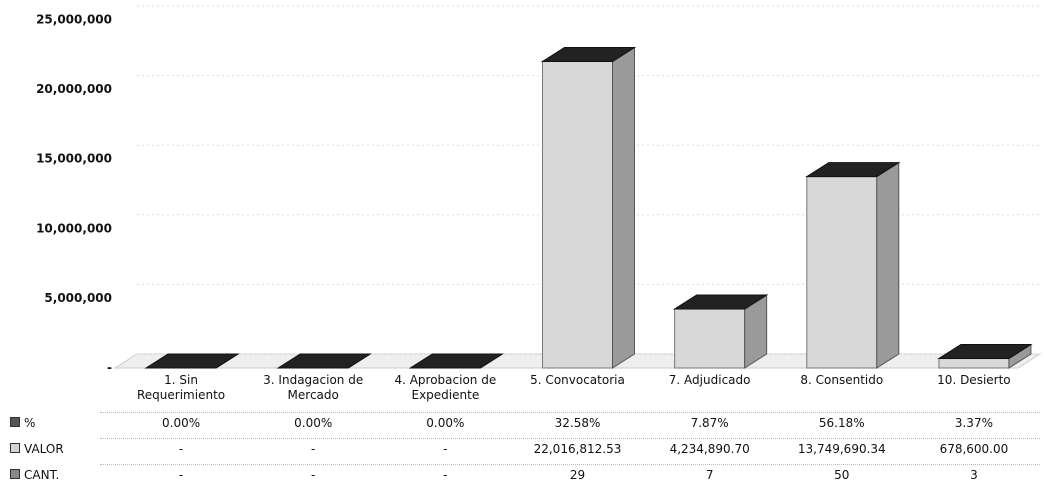  Describe the element at coordinates (109, 366) in the screenshot. I see `y-tick-label: -` at that location.